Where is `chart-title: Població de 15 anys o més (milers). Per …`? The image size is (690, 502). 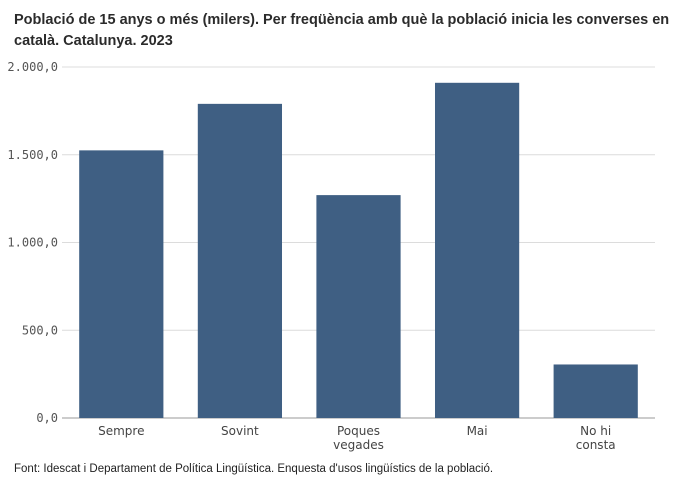
chart-title: Població de 15 anys o més (milers). Per … is located at coordinates (342, 30).